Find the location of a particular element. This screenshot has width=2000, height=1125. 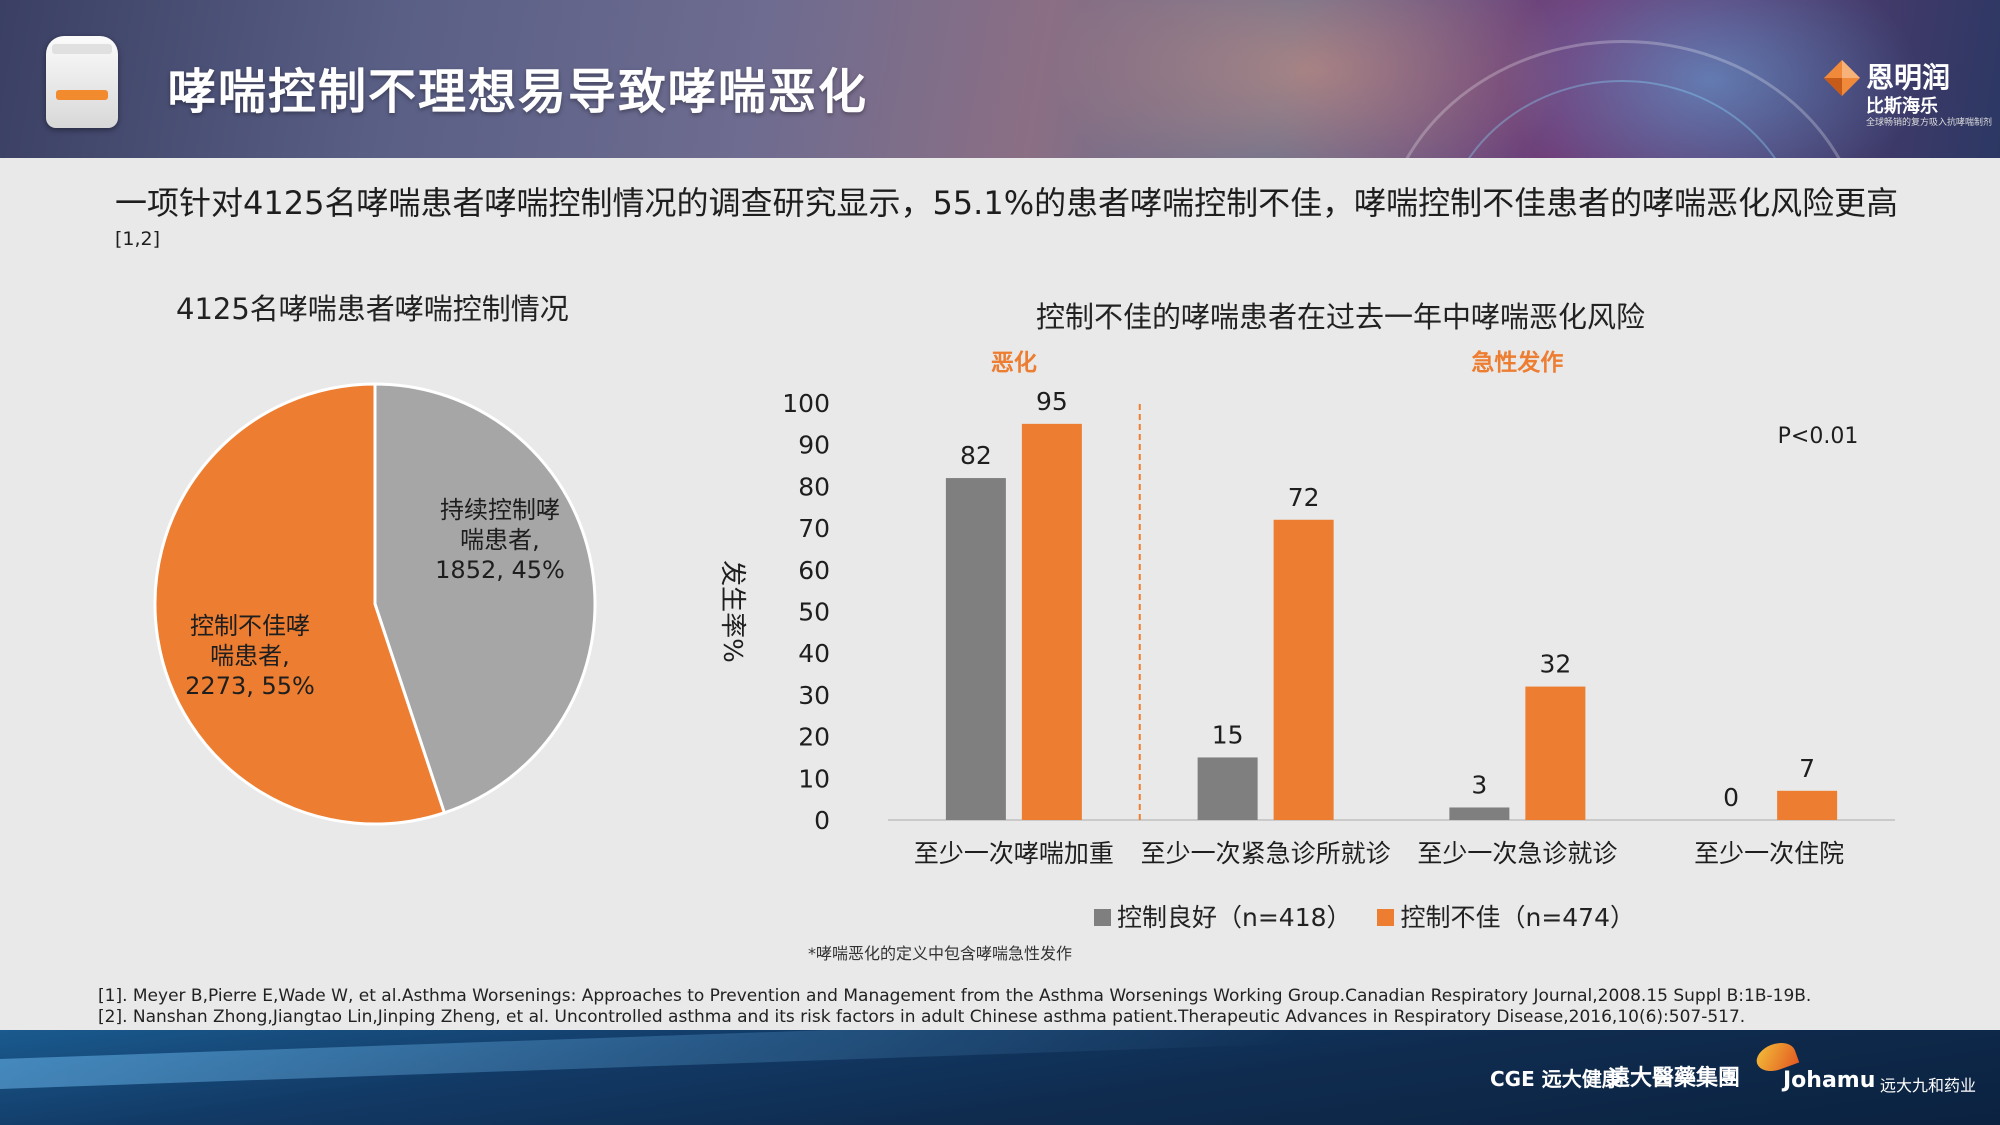

y-tick-label: 10 is located at coordinates (814, 778).